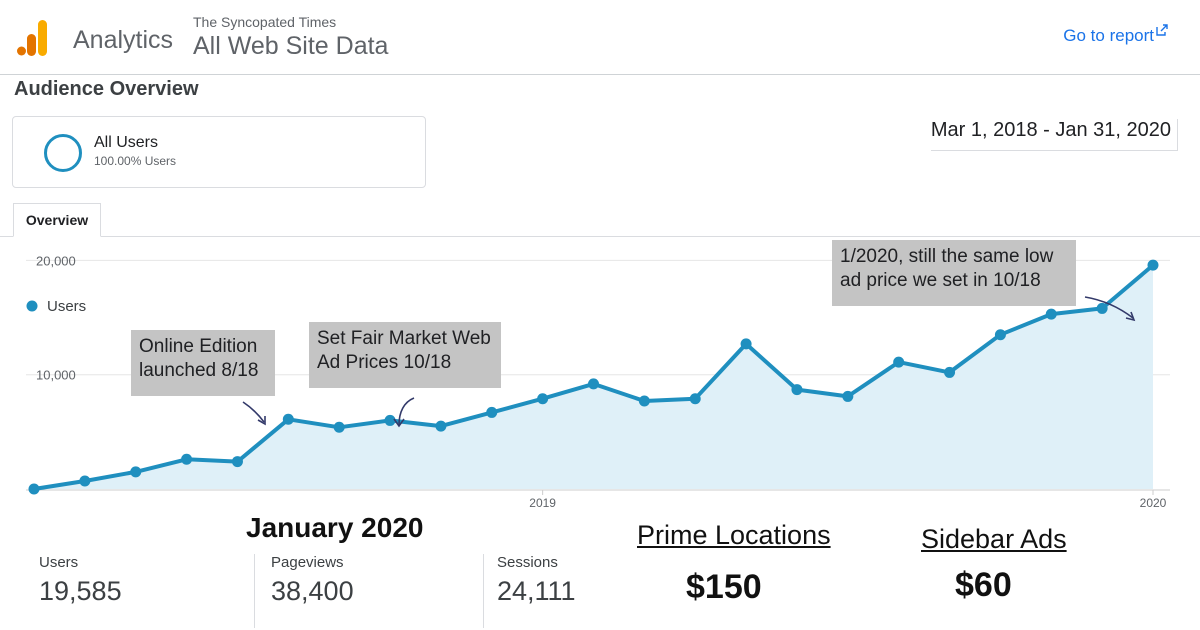 Image resolution: width=1200 pixels, height=630 pixels. What do you see at coordinates (335, 527) in the screenshot?
I see `month-title: January 2020` at bounding box center [335, 527].